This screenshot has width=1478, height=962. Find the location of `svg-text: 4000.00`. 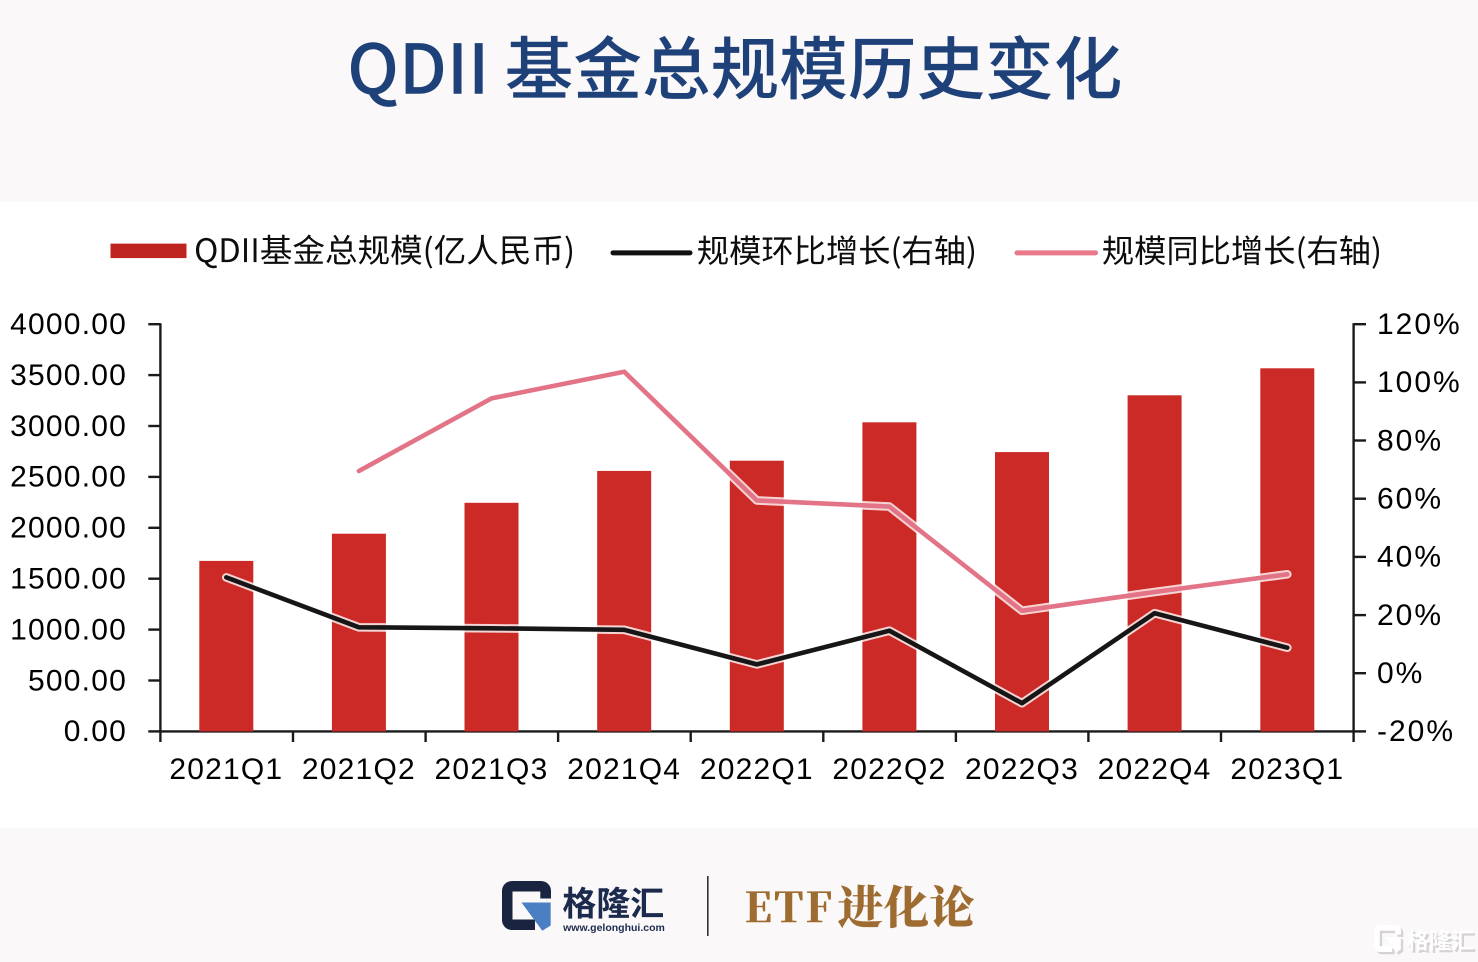

svg-text: 4000.00 is located at coordinates (68, 324).